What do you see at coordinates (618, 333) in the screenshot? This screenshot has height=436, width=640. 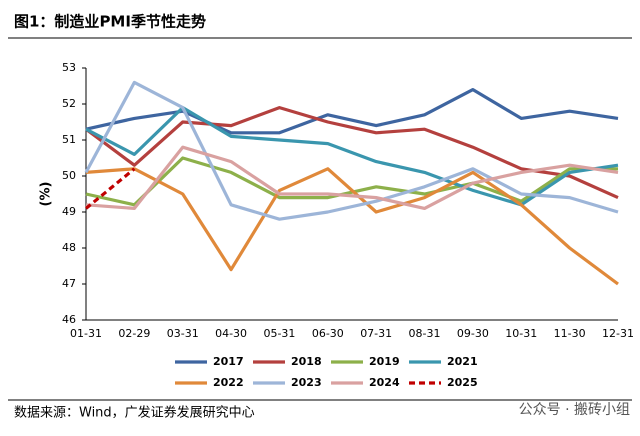 I see `x-tick-label: 12-31` at bounding box center [618, 333].